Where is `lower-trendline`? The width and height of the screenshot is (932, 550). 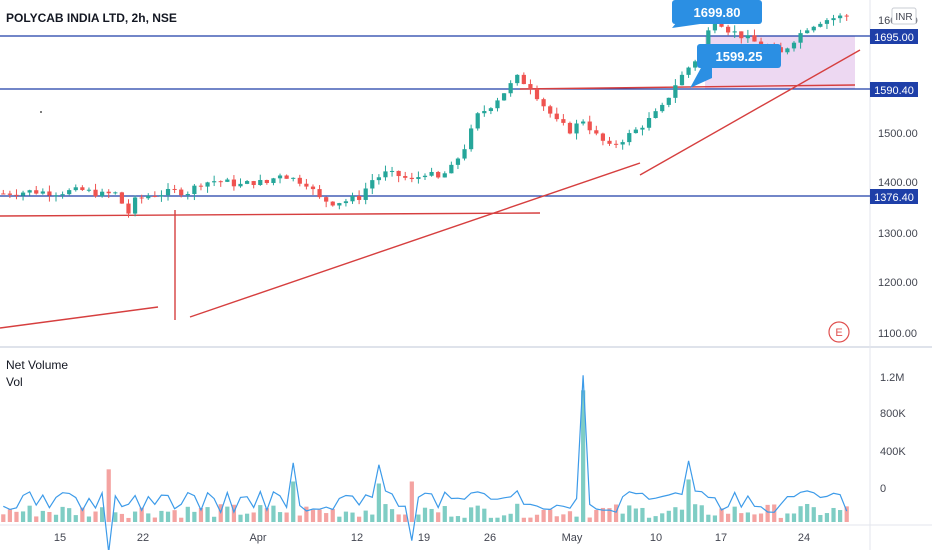
lower-trendline is located at coordinates (79, 317).